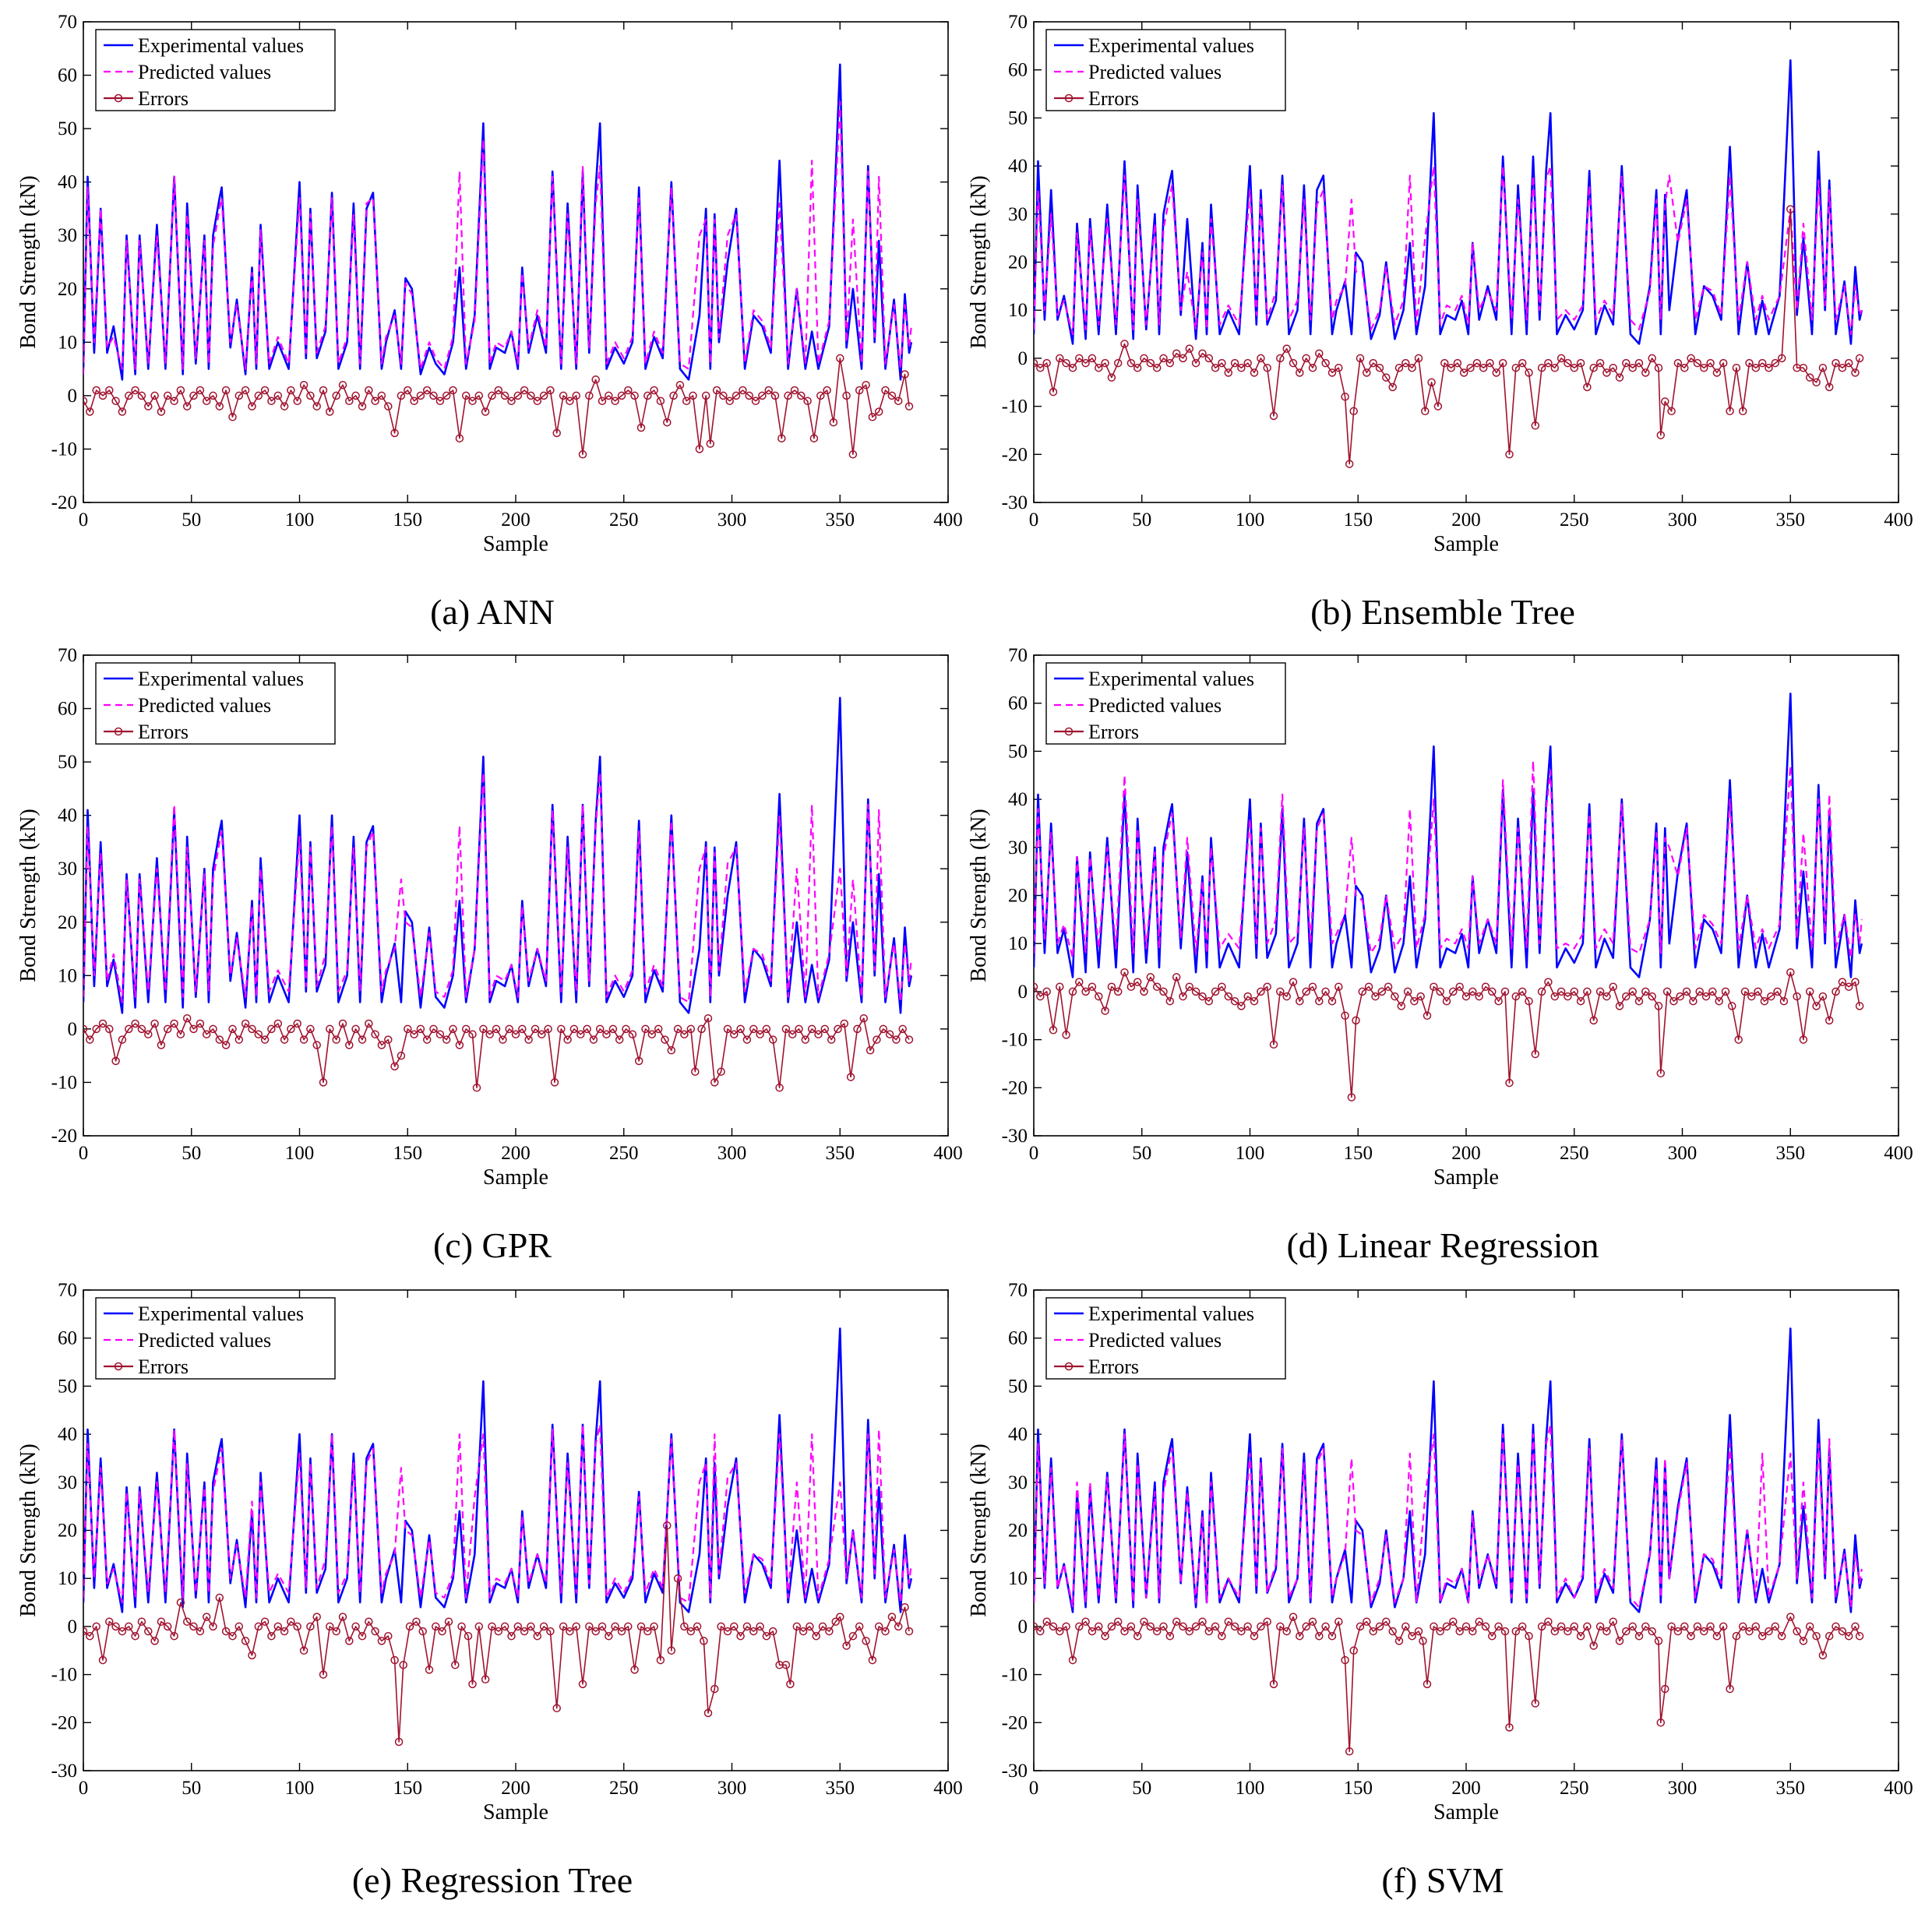 The image size is (1932, 1907). Describe the element at coordinates (221, 679) in the screenshot. I see `legend-label-experimental: Experimental values` at that location.